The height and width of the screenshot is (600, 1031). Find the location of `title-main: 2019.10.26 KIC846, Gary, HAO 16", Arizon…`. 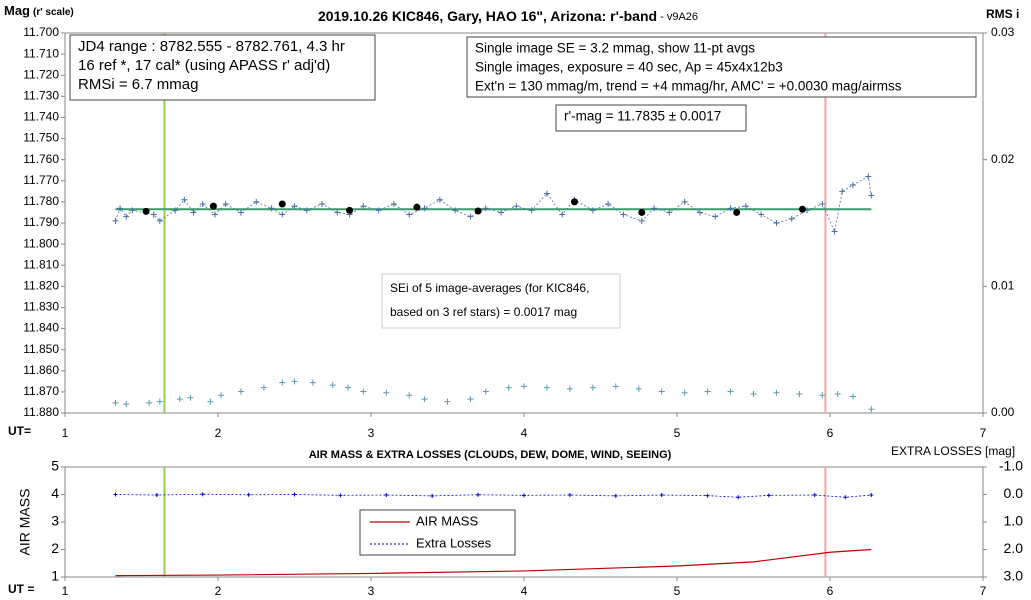

title-main: 2019.10.26 KIC846, Gary, HAO 16", Arizon… is located at coordinates (487, 16).